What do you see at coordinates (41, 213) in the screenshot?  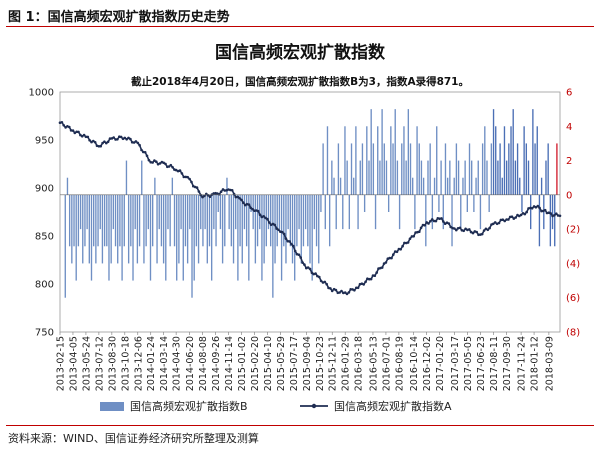 I see `left-axis: 1000 950 900 850 800 750` at bounding box center [41, 213].